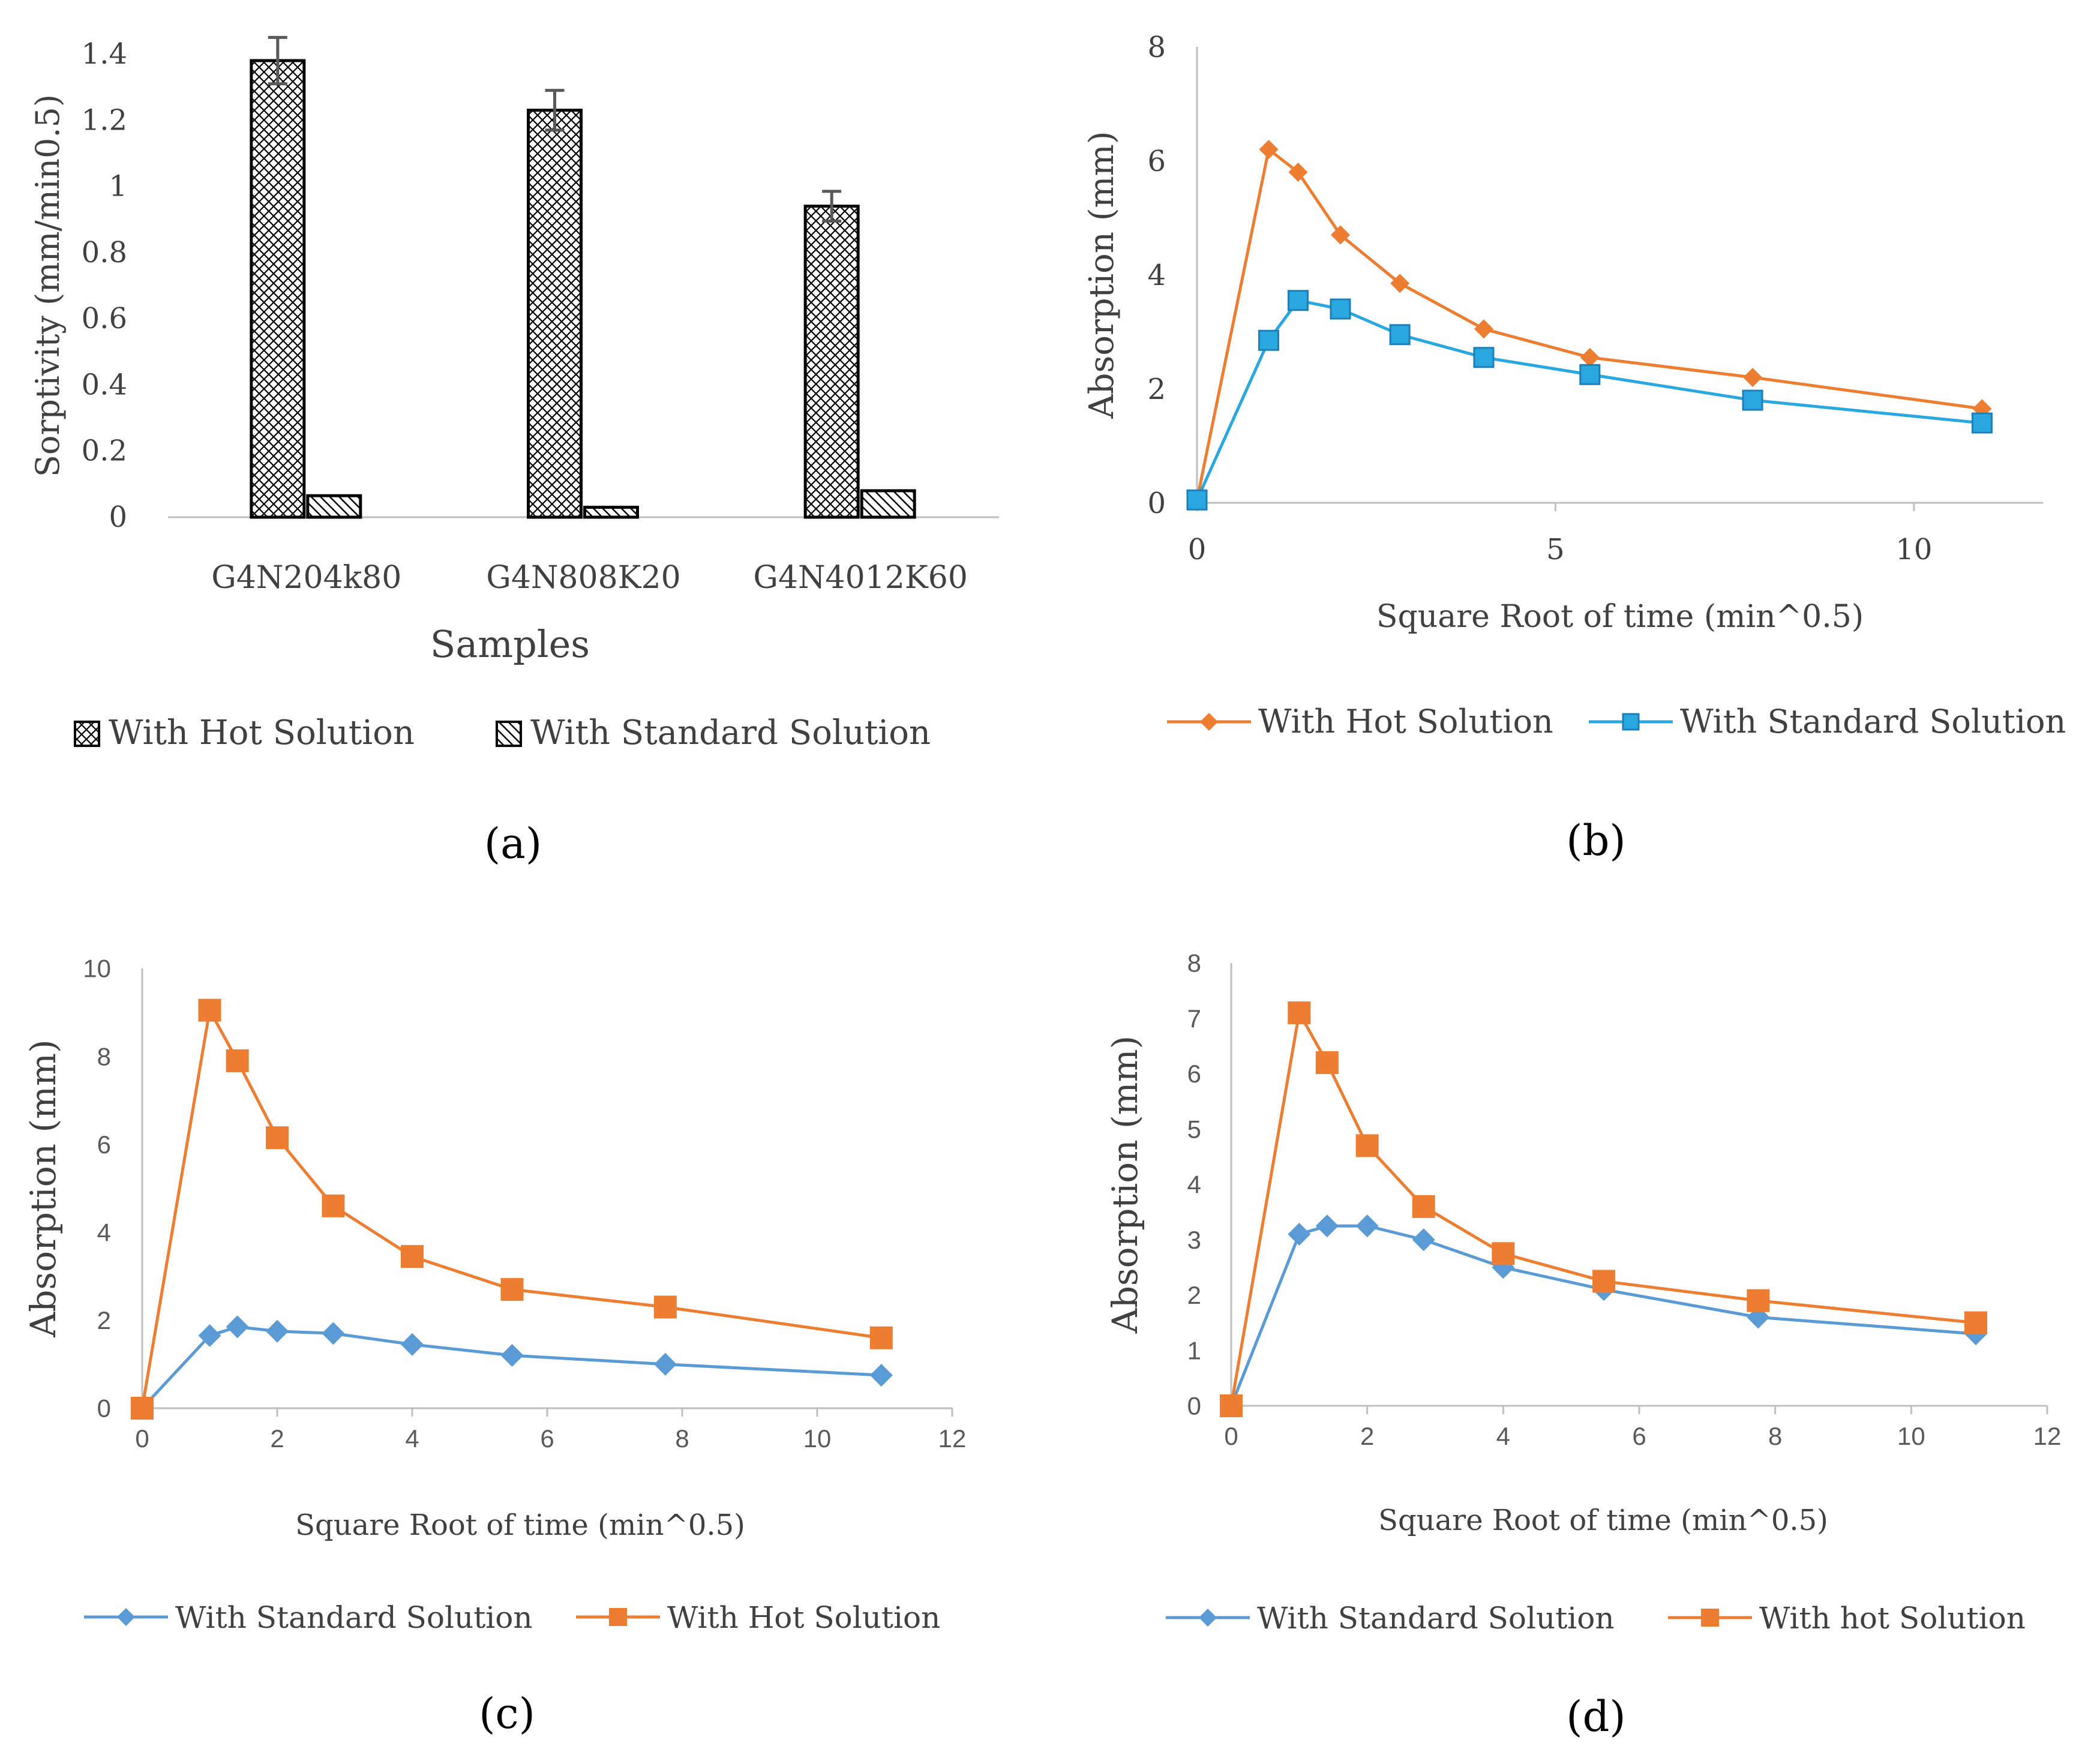 Image resolution: width=2100 pixels, height=1758 pixels. I want to click on panel-label: (d), so click(1596, 1716).